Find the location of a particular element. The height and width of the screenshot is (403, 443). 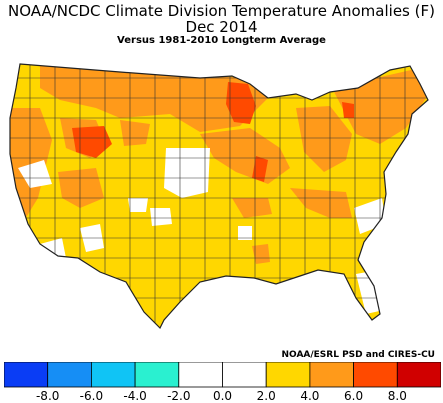

legend-tick-label: 4.0 is located at coordinates (310, 396).